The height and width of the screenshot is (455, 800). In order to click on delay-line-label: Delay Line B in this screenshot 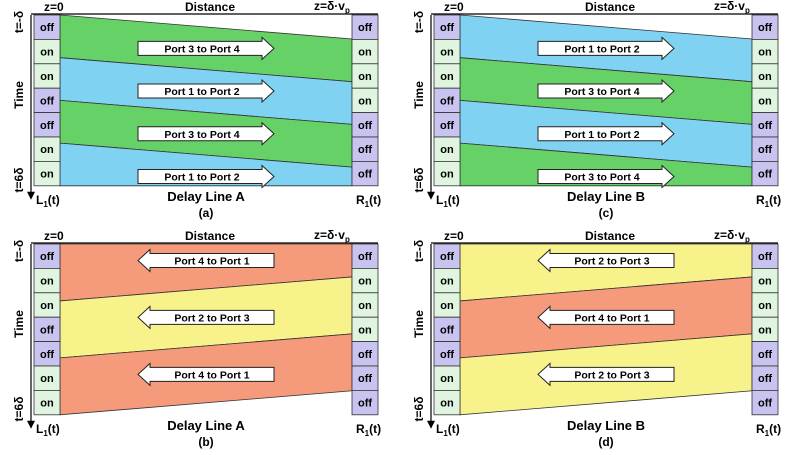, I will do `click(606, 425)`.